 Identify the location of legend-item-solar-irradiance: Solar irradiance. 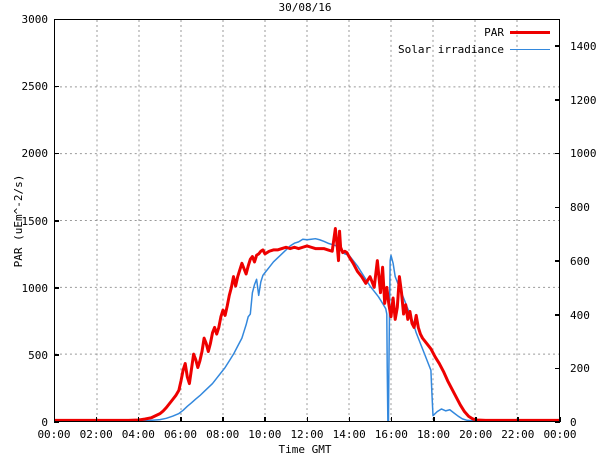
(445, 49).